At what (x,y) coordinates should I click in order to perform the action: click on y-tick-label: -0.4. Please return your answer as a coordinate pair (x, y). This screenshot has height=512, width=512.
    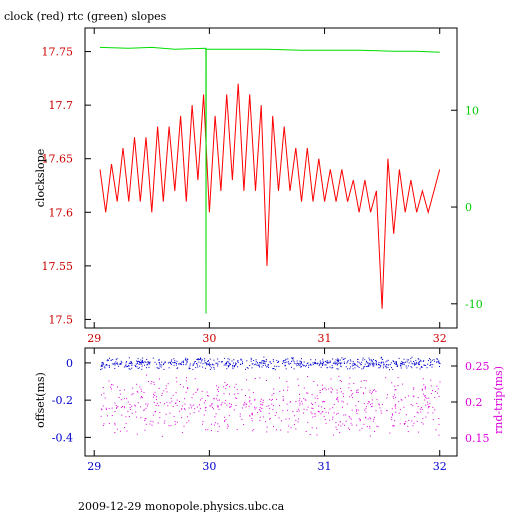
    Looking at the image, I should click on (62, 437).